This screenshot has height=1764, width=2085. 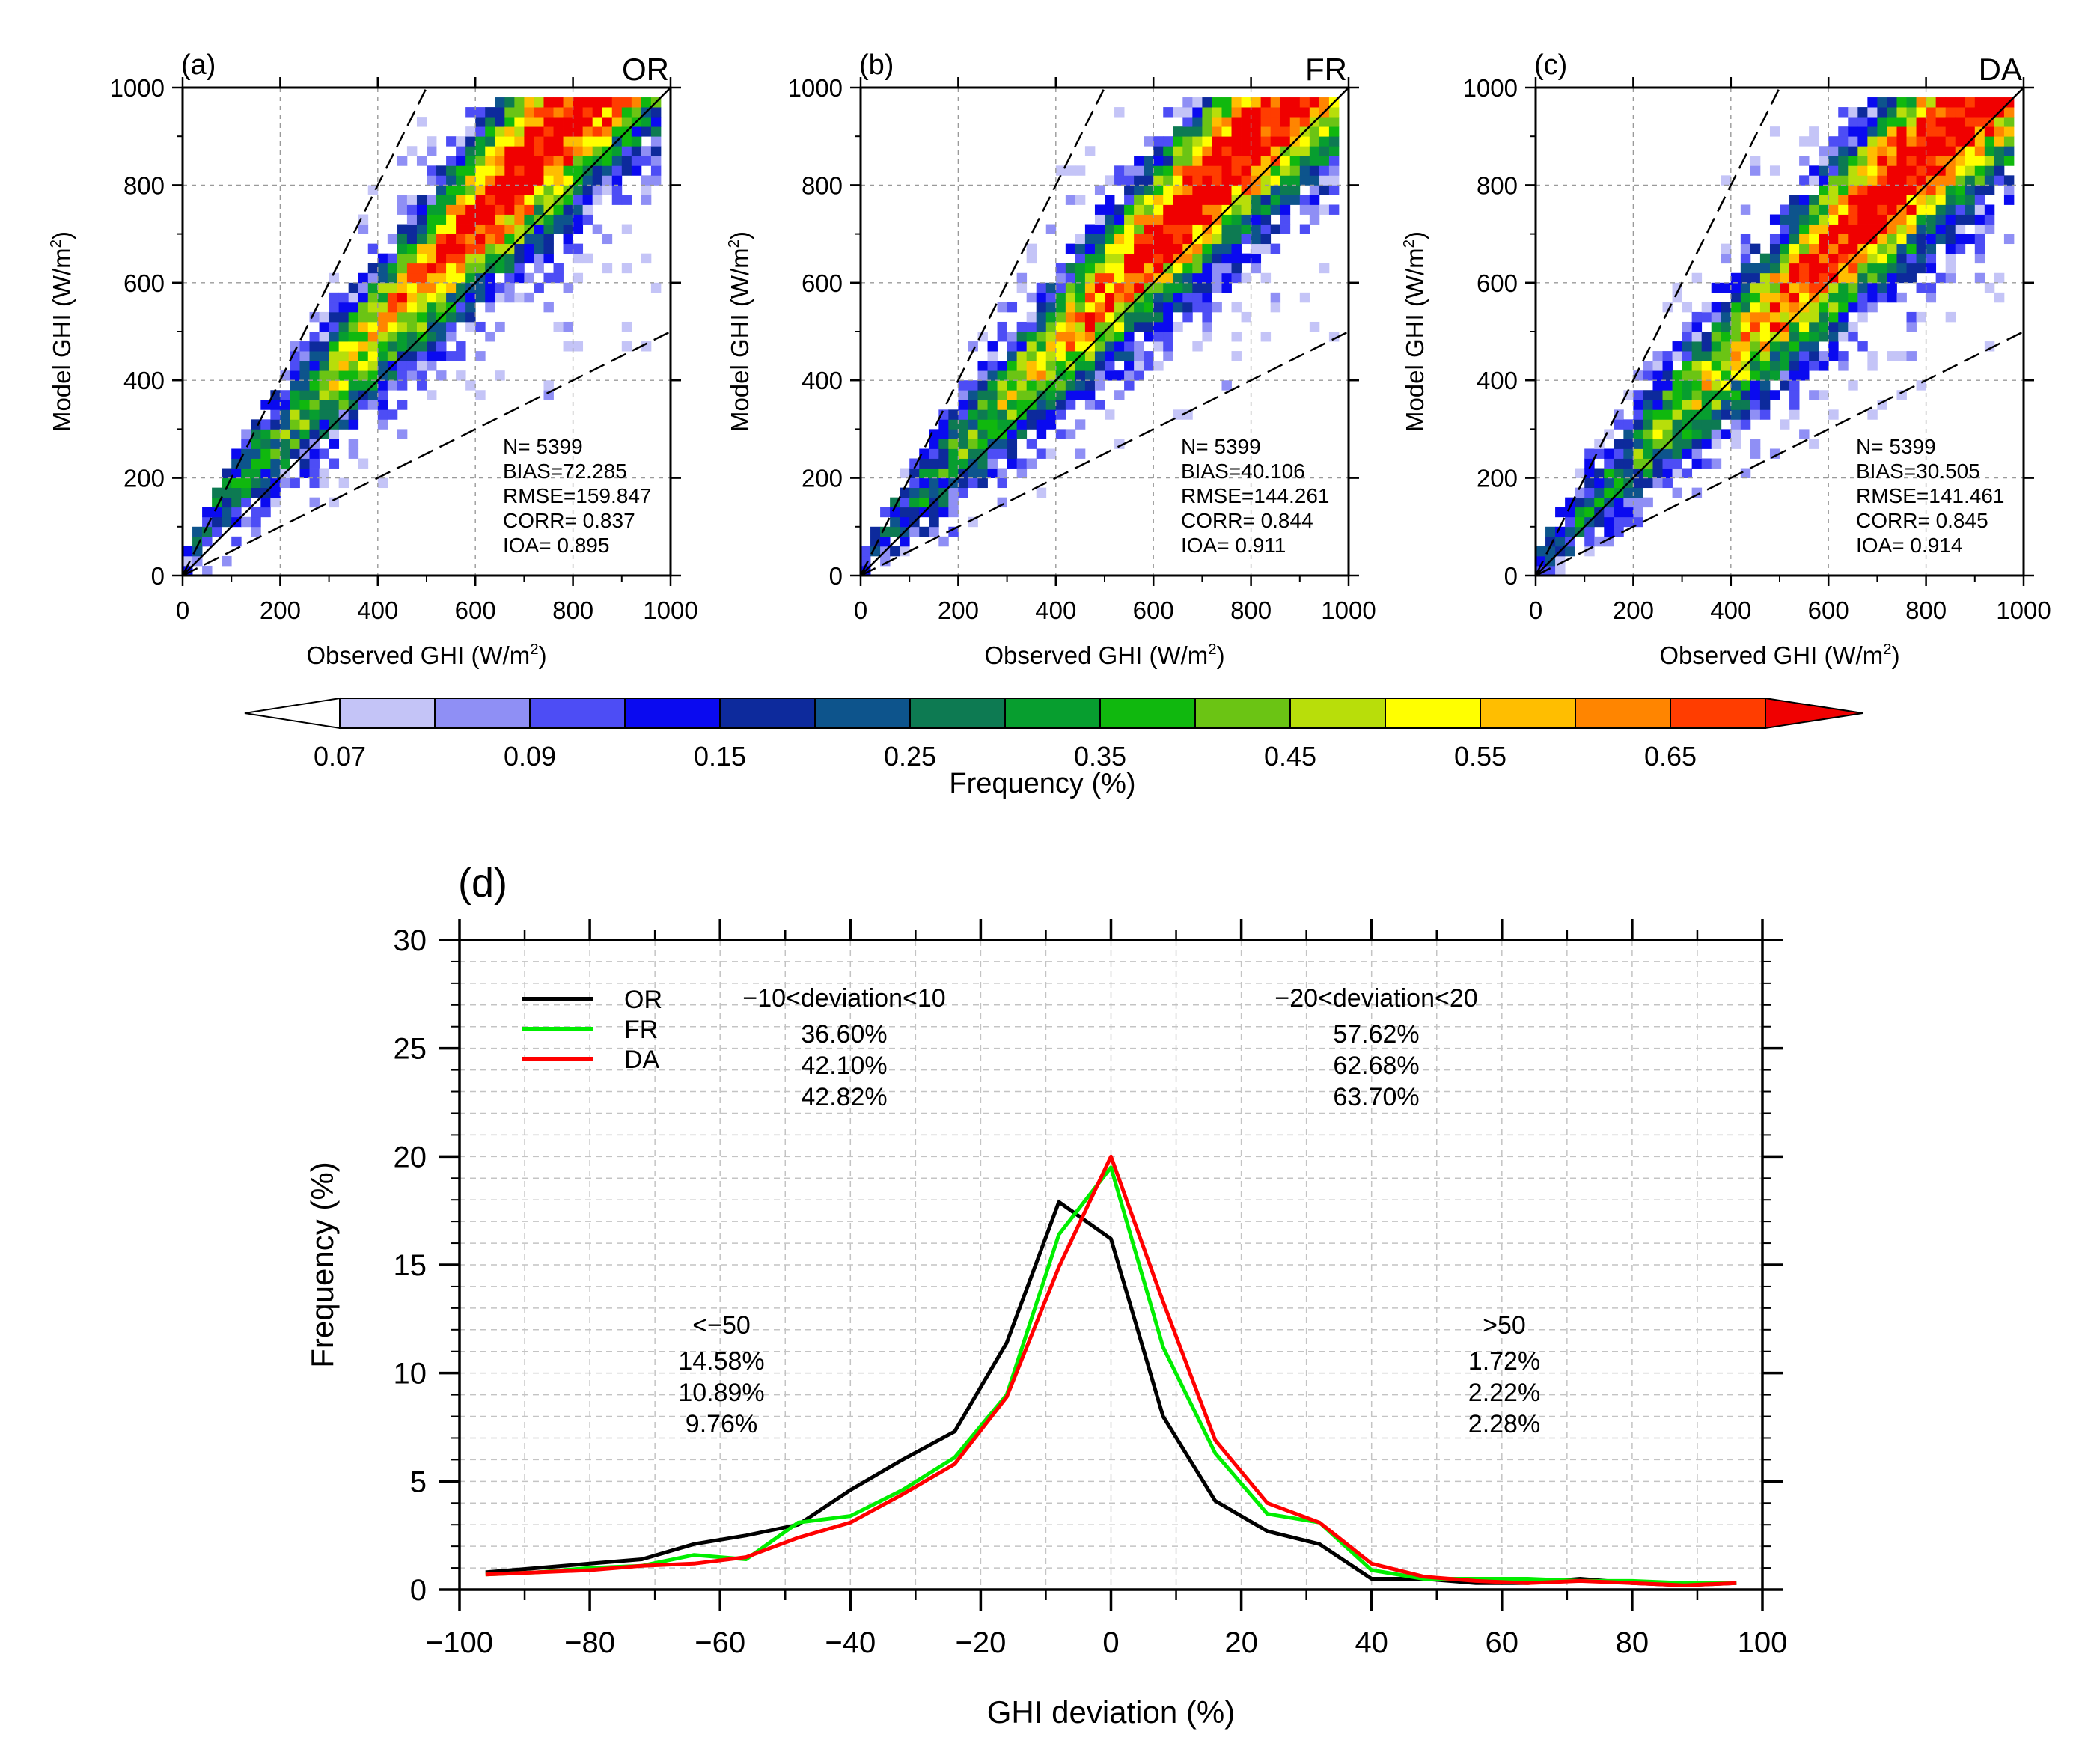 What do you see at coordinates (1111, 1370) in the screenshot?
I see `series-line-da` at bounding box center [1111, 1370].